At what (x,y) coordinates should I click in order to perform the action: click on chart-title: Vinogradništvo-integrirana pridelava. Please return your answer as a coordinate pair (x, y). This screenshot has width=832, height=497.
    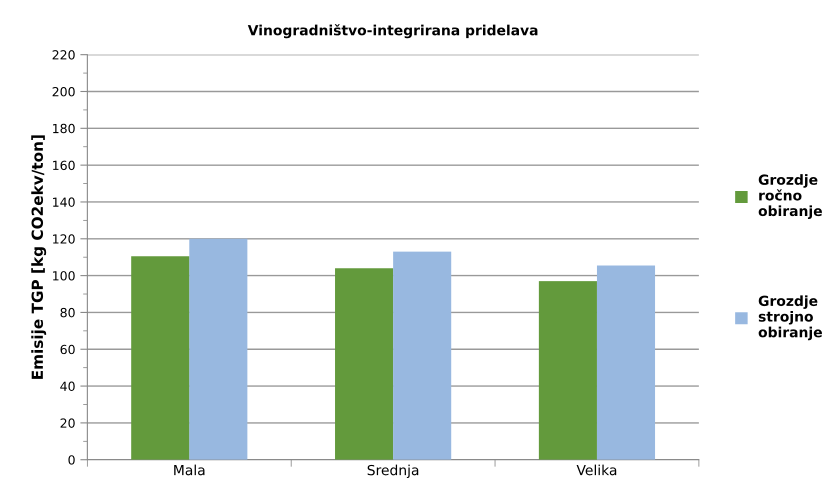
    Looking at the image, I should click on (393, 31).